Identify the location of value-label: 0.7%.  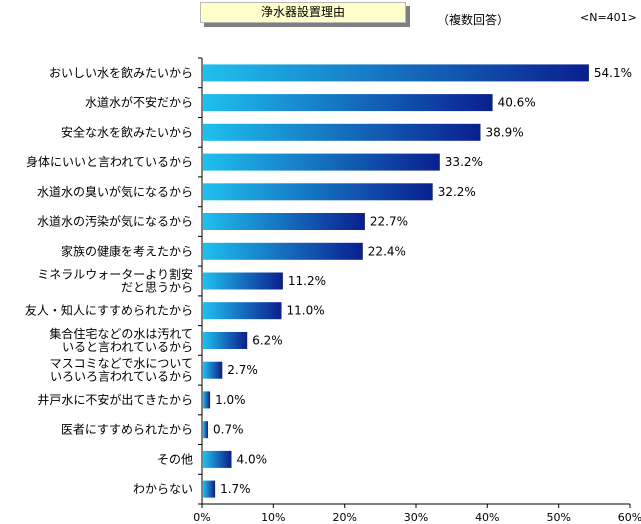
(228, 430).